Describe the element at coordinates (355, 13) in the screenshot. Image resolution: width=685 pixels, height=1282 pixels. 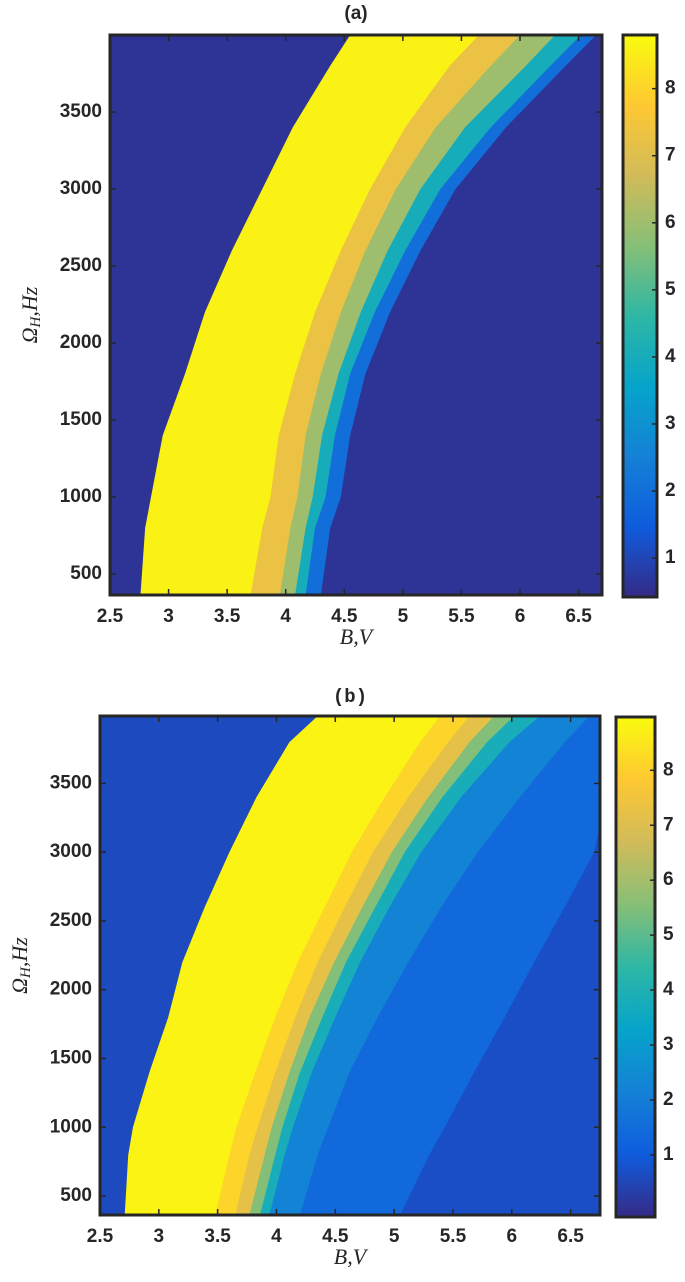
I see `chart-title: (a)` at that location.